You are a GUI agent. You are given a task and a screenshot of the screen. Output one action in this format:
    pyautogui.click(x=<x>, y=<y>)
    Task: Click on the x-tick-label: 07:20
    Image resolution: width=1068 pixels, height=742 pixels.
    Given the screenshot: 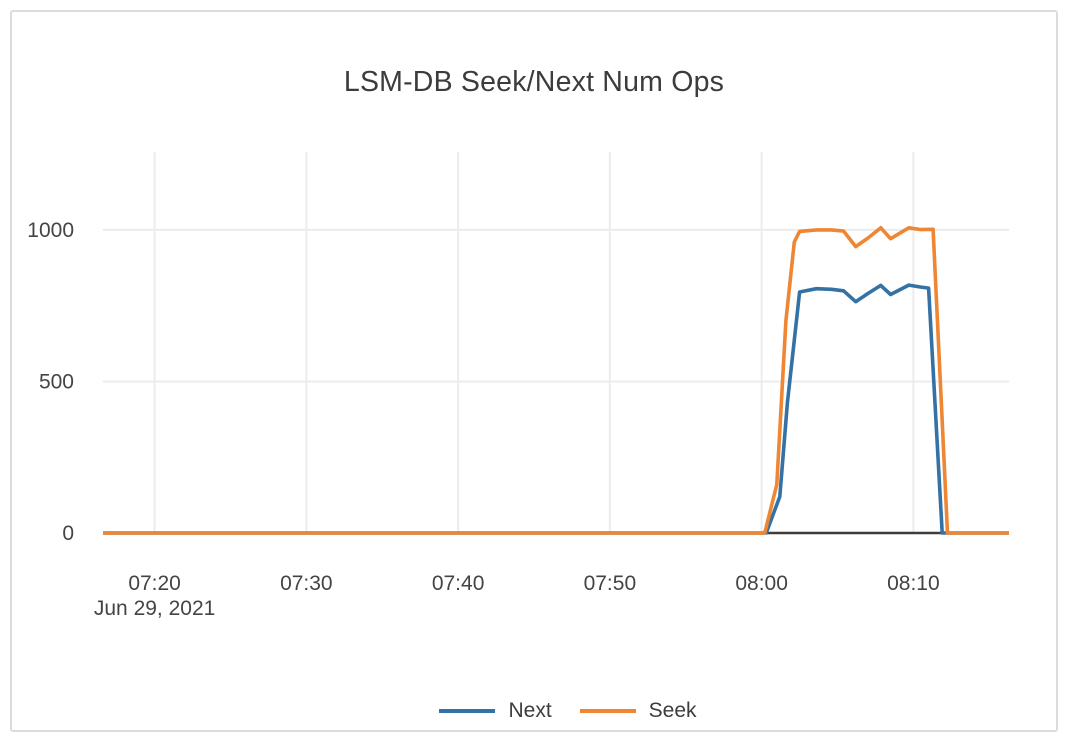 What is the action you would take?
    pyautogui.click(x=154, y=583)
    